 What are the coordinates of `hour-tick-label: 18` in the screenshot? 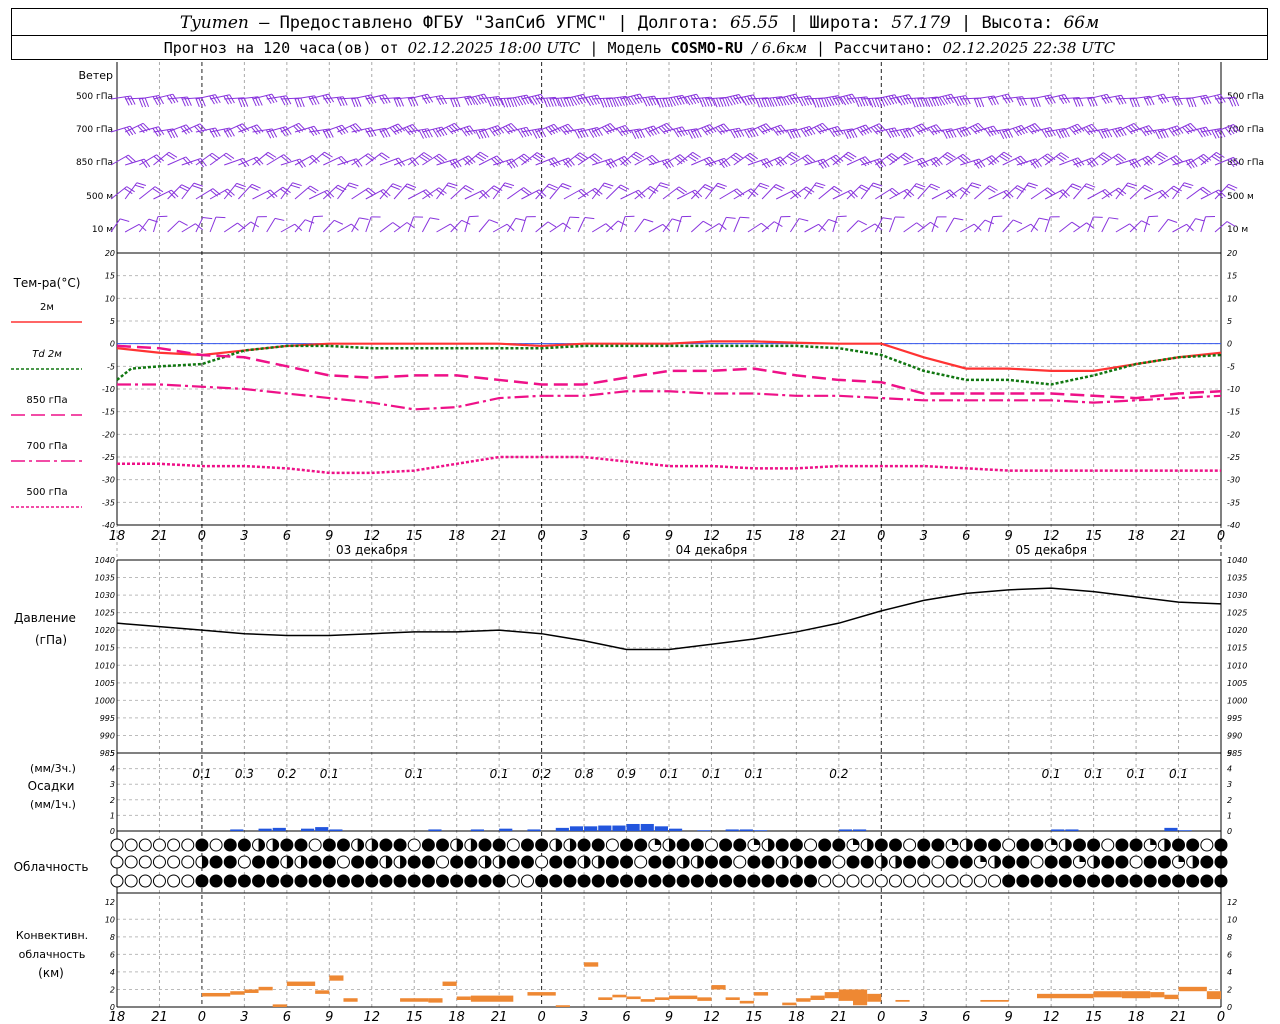 It's located at (117, 1017).